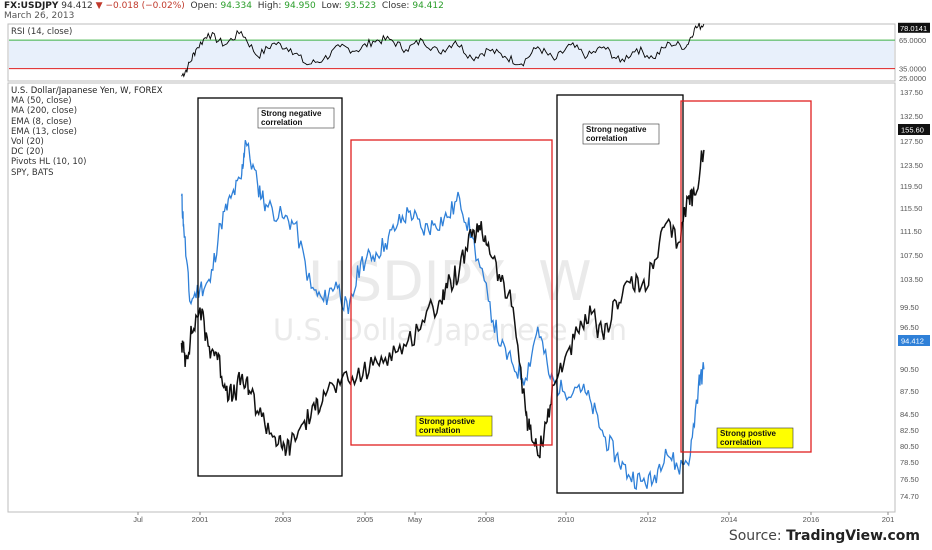 Image resolution: width=932 pixels, height=550 pixels. I want to click on price-tick-label: 127.50, so click(911, 141).